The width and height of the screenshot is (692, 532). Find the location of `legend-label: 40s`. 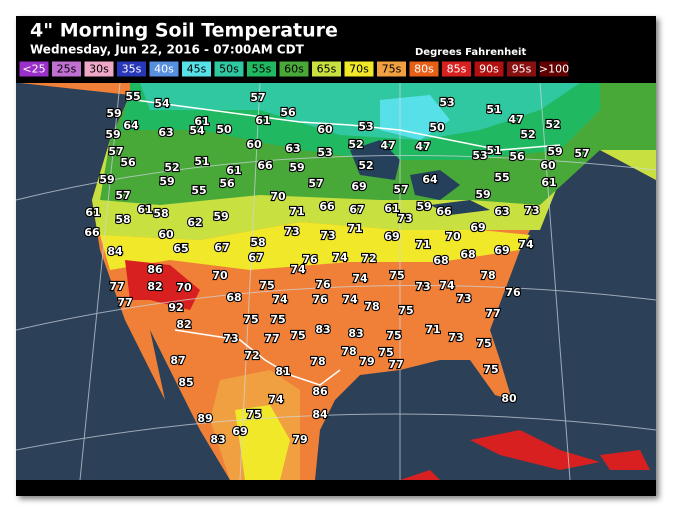

legend-label: 40s is located at coordinates (164, 69).